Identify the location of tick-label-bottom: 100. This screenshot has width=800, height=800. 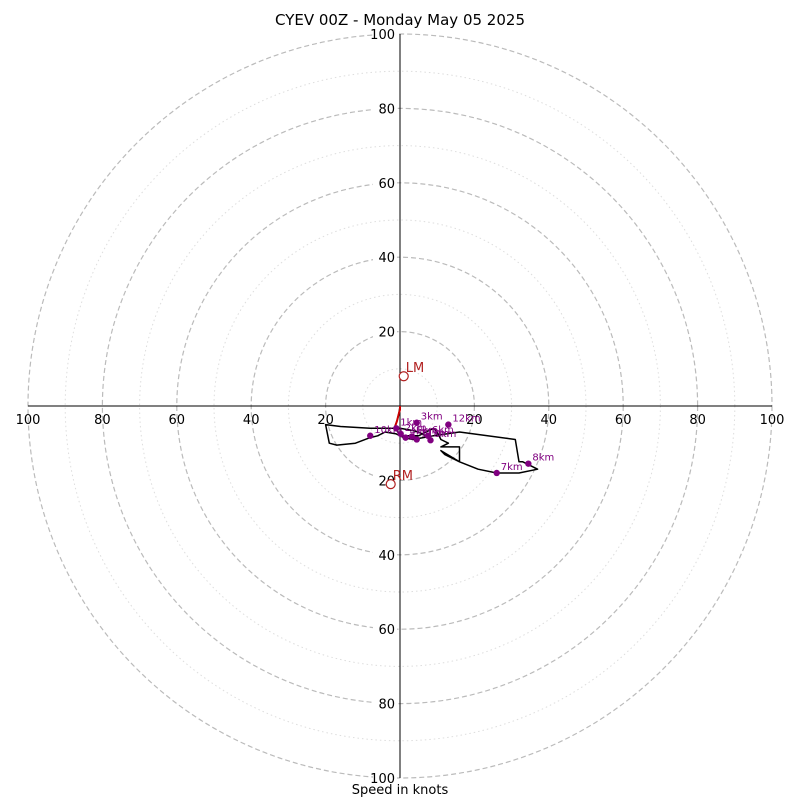
(382, 779).